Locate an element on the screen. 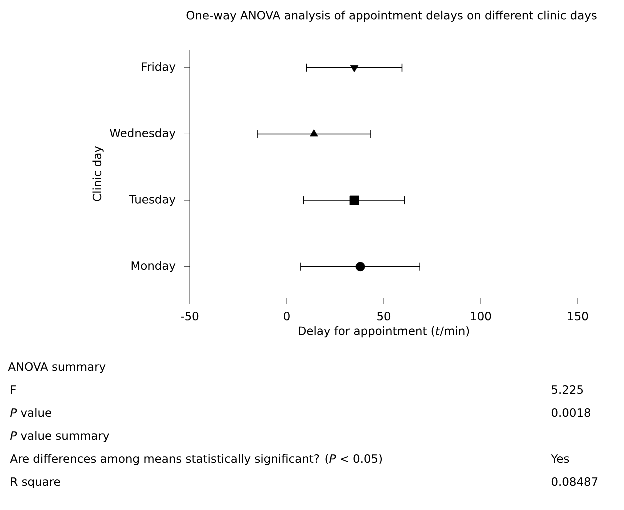 The height and width of the screenshot is (510, 624). x-tick-label: 100 is located at coordinates (481, 316).